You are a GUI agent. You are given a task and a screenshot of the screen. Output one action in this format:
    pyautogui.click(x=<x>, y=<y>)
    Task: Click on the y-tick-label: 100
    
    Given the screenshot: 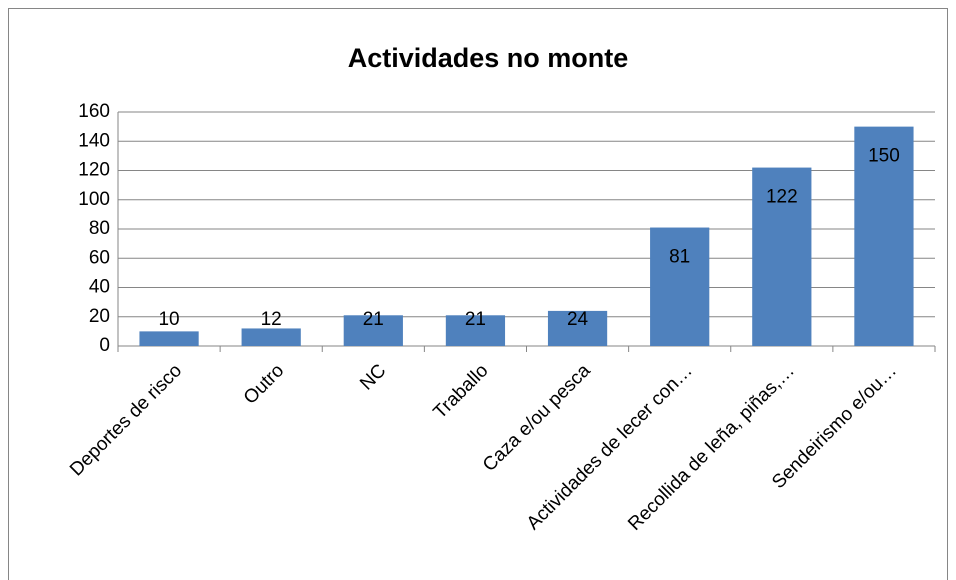 What is the action you would take?
    pyautogui.click(x=94, y=199)
    